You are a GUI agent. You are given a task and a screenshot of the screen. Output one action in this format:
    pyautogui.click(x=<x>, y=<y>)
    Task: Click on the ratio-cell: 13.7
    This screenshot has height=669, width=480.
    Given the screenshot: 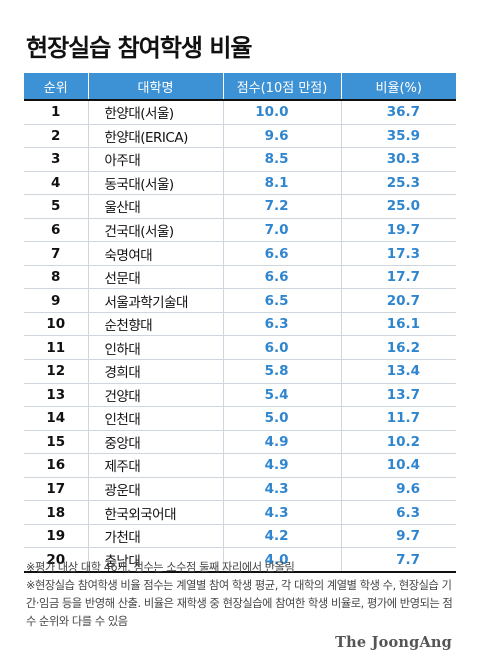 What is the action you would take?
    pyautogui.click(x=398, y=395)
    